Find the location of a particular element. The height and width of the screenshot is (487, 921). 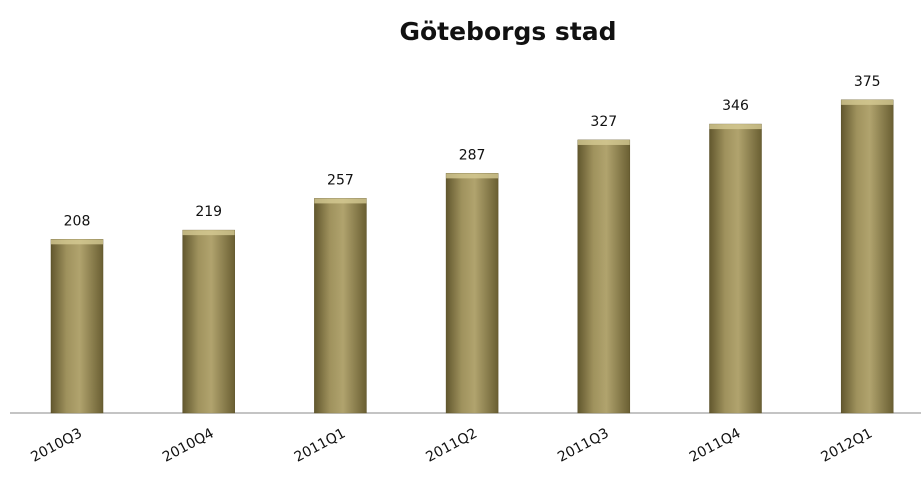

x-tick-label: 2010Q4 is located at coordinates (188, 445).